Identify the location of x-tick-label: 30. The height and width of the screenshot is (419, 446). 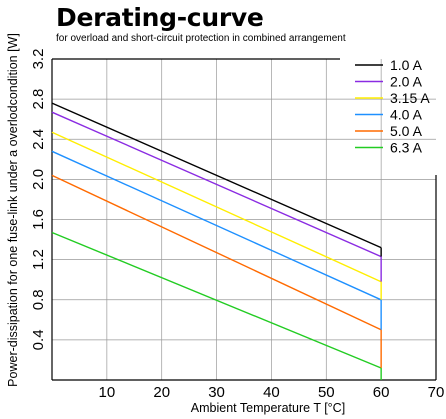
(216, 392).